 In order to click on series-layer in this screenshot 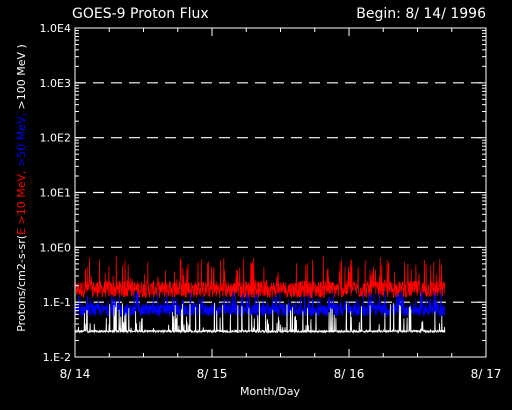, I will do `click(260, 295)`.